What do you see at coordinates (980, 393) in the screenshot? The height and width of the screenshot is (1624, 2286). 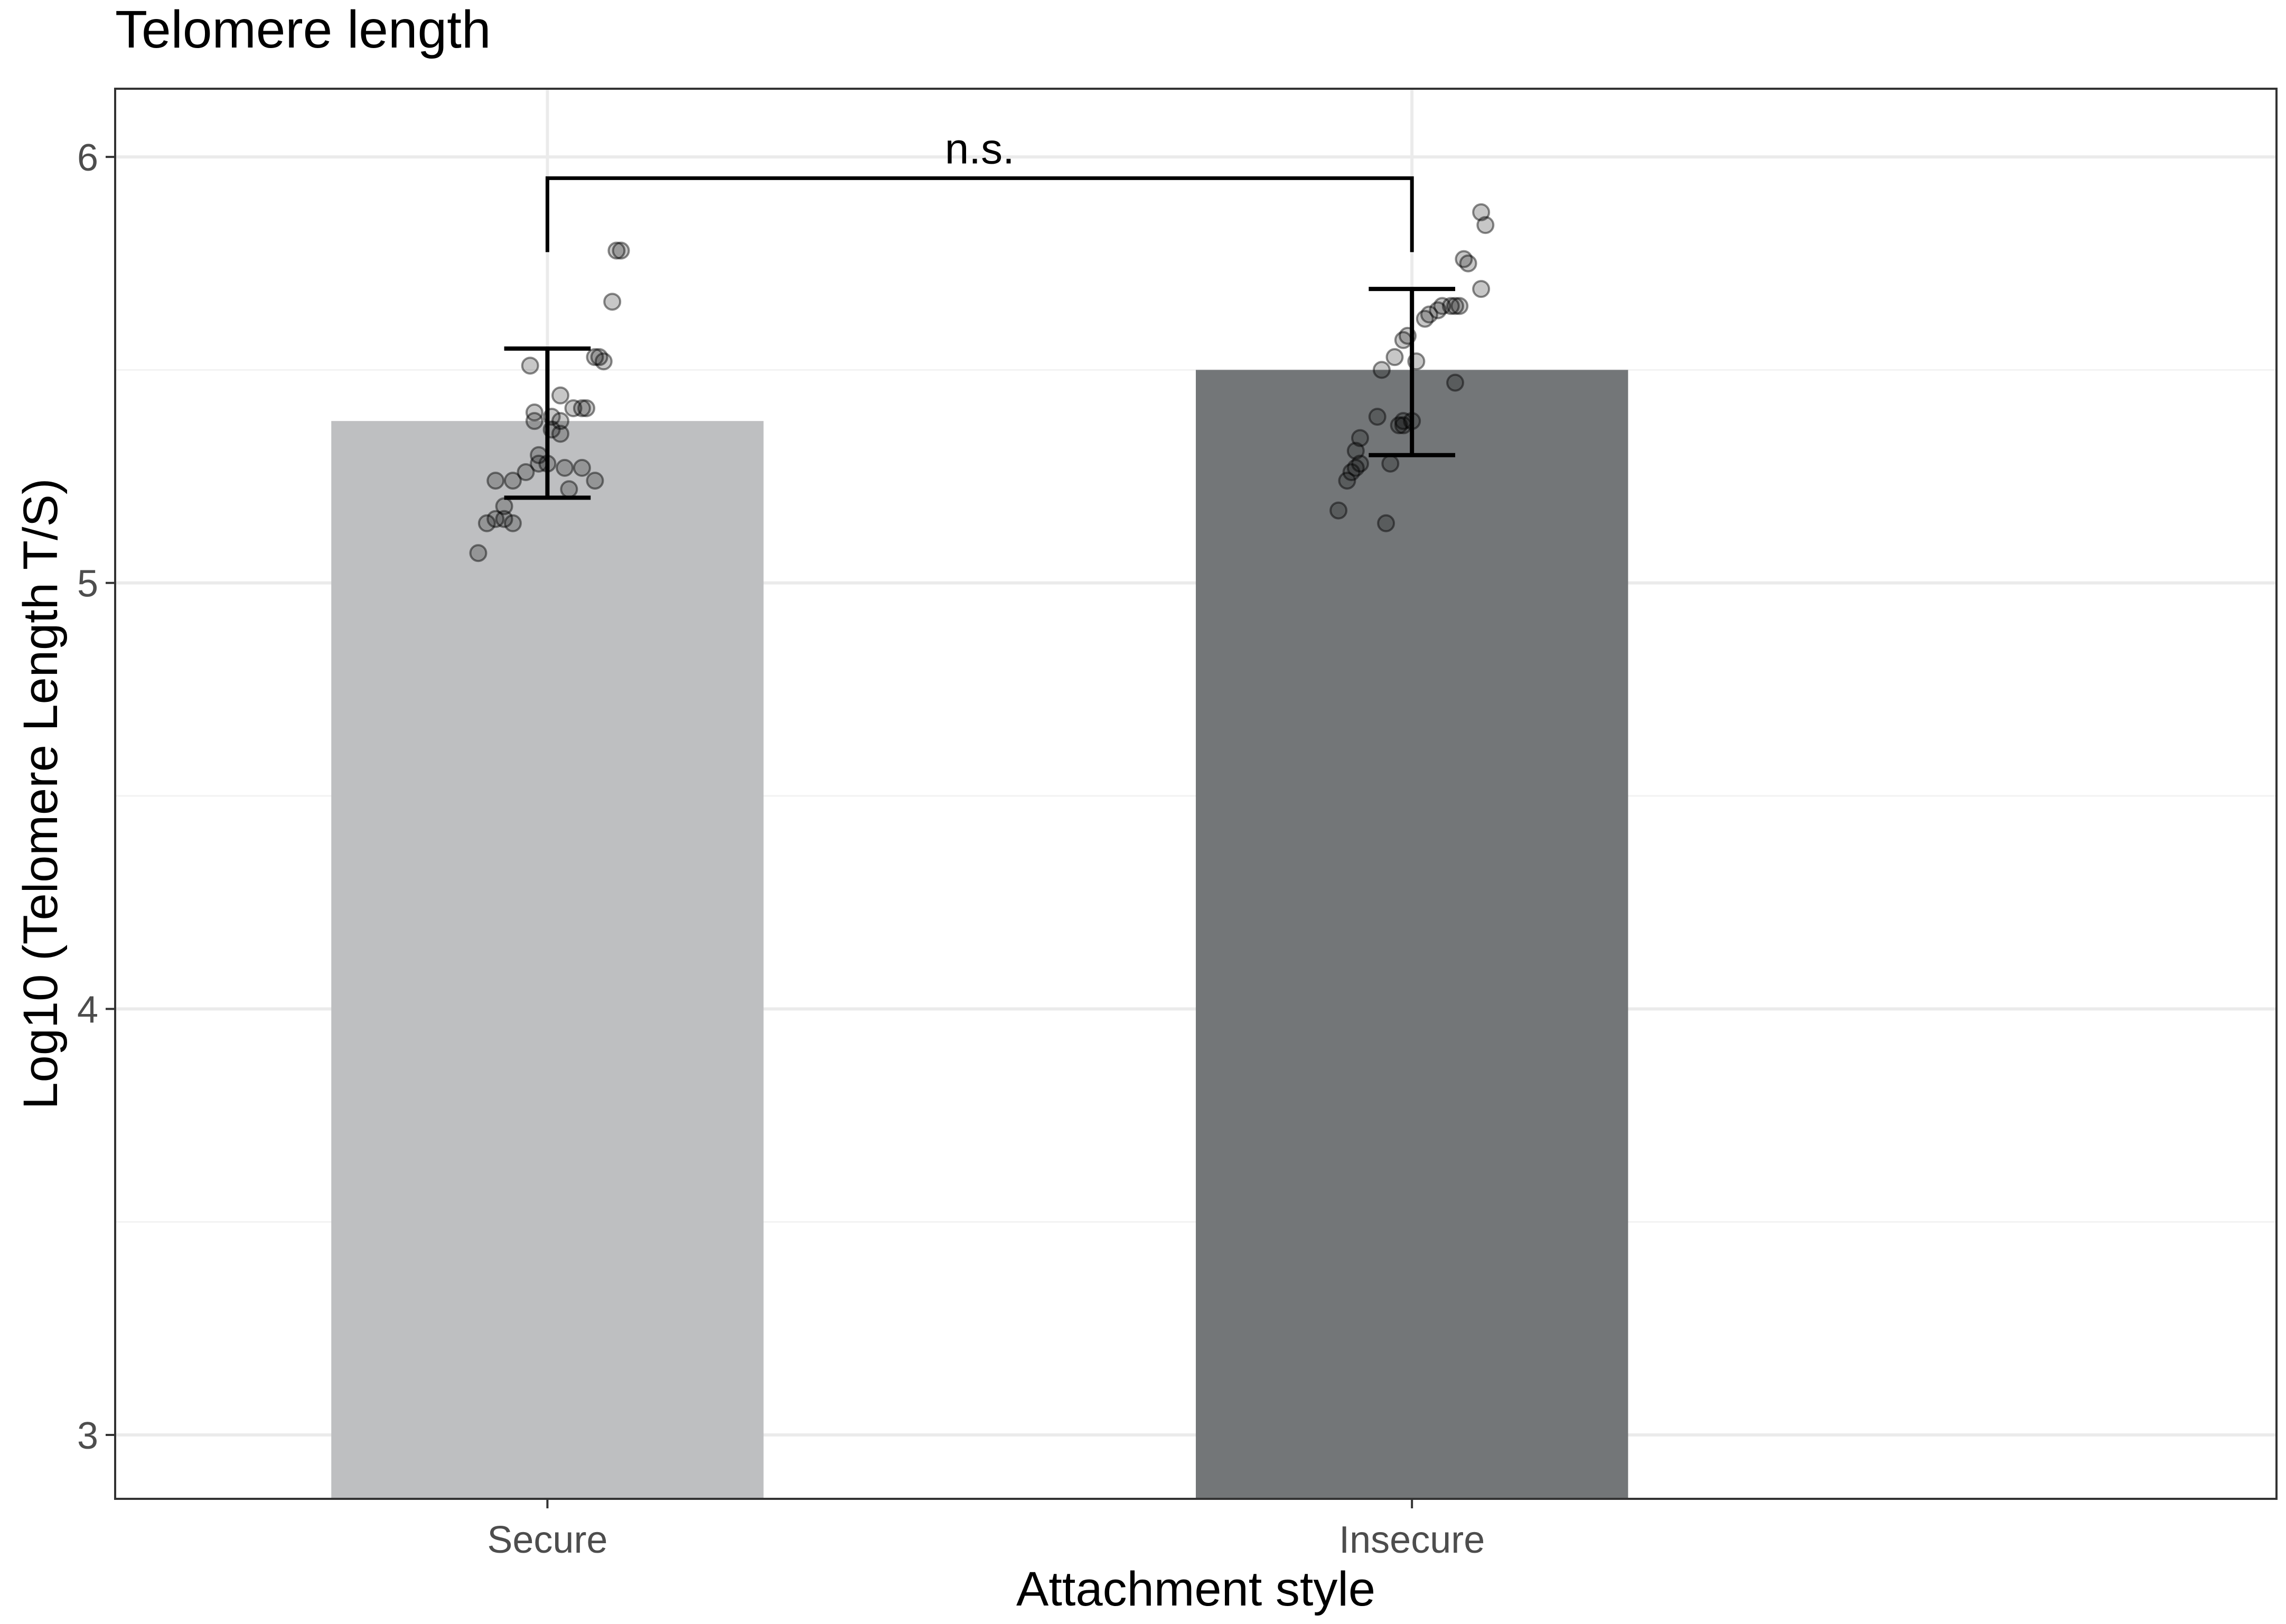 I see `error-bars` at bounding box center [980, 393].